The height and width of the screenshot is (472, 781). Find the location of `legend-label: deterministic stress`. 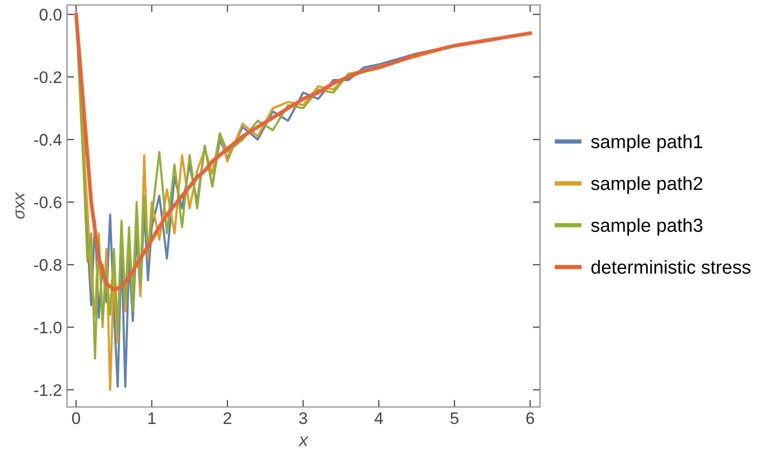

legend-label: deterministic stress is located at coordinates (670, 267).